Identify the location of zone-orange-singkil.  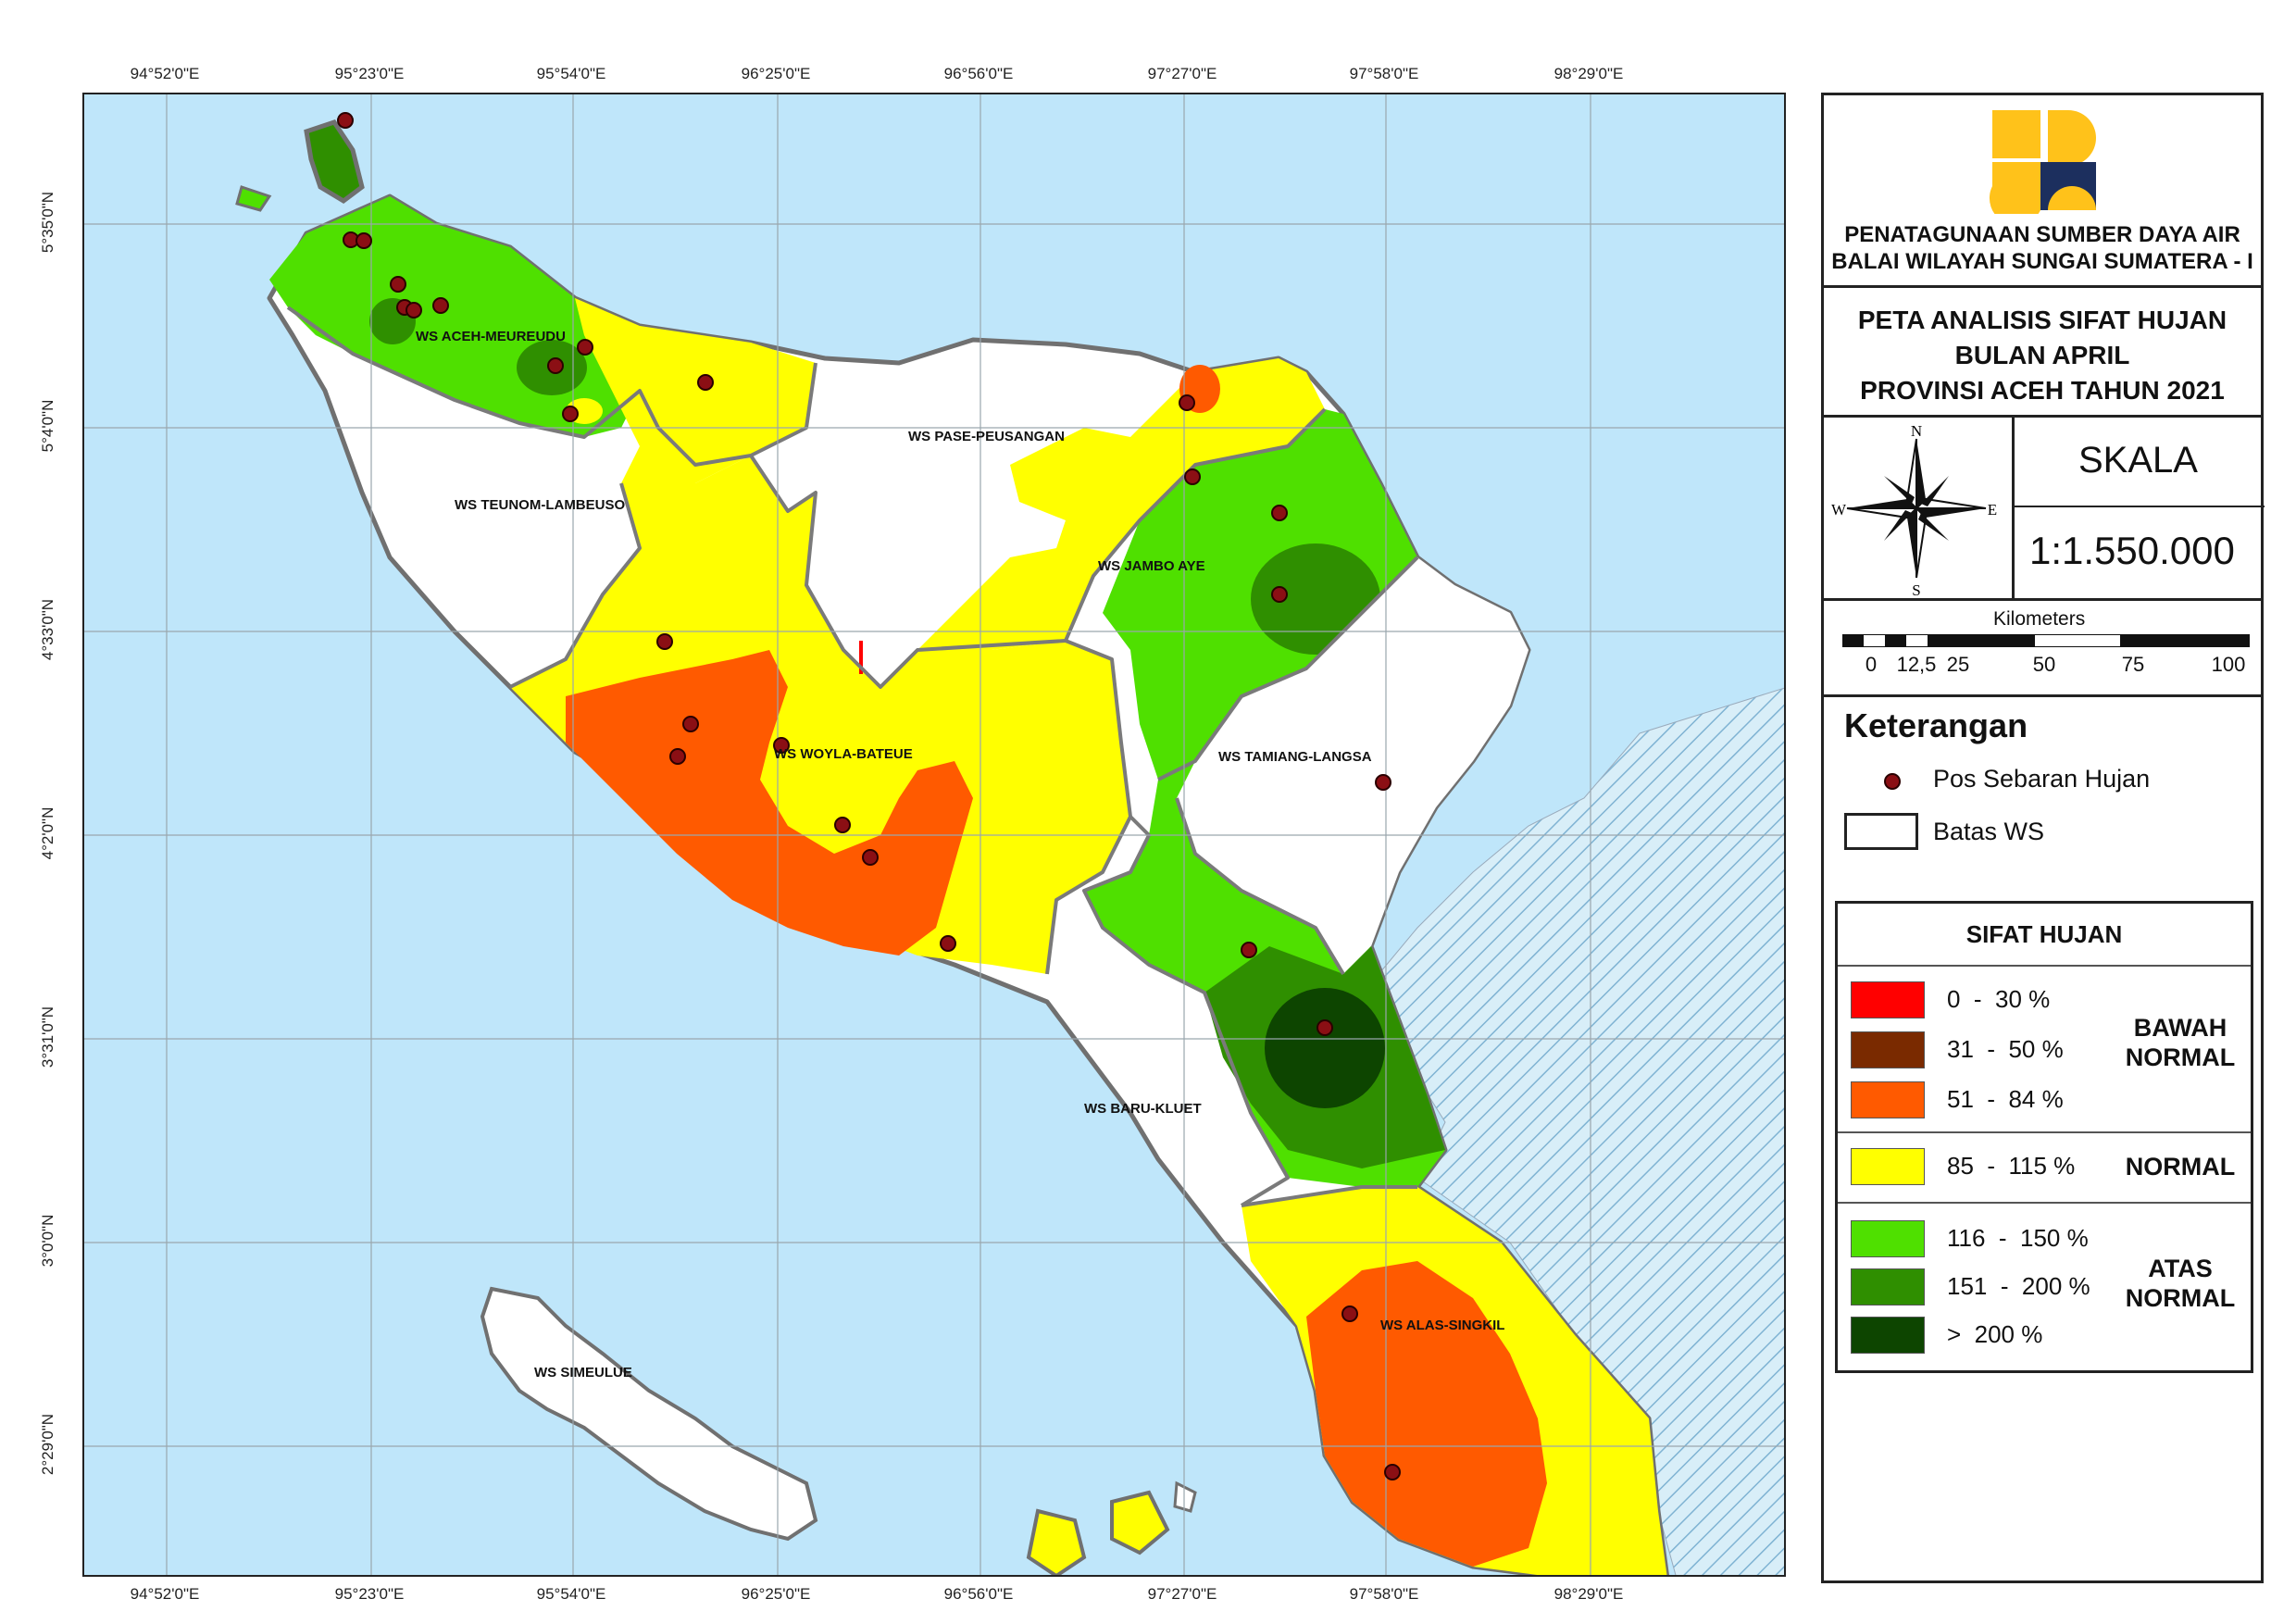
(1426, 1414).